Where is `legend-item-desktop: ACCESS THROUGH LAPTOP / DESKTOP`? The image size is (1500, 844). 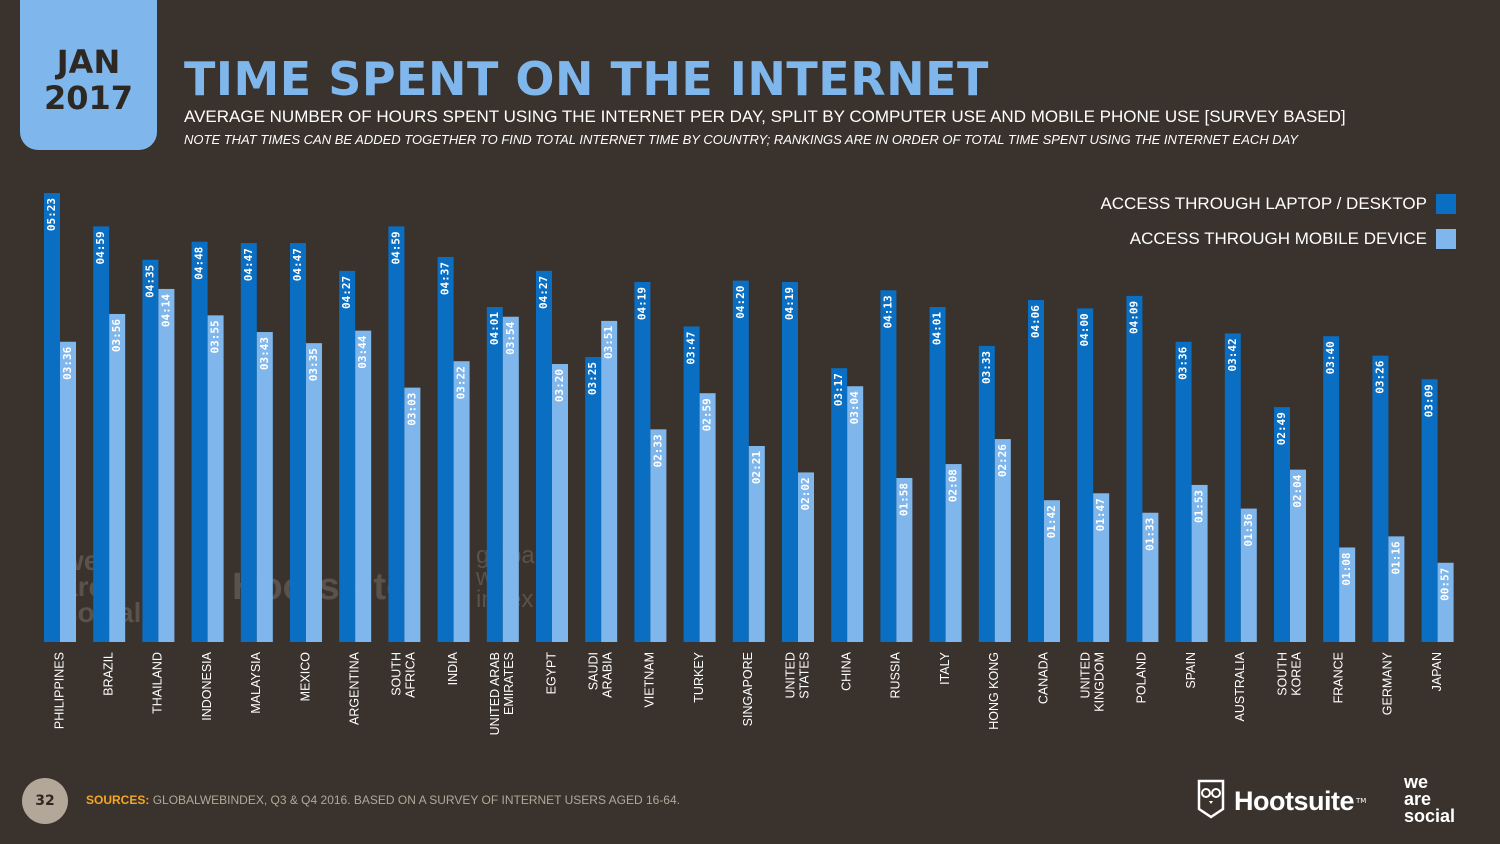
legend-item-desktop: ACCESS THROUGH LAPTOP / DESKTOP is located at coordinates (1278, 203).